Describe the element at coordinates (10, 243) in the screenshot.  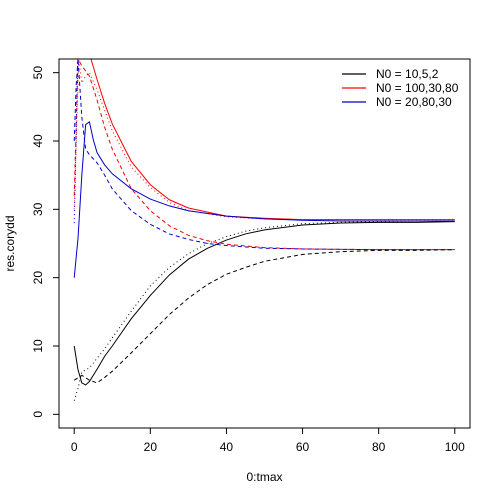
I see `y-axis-title: res.corydd` at that location.